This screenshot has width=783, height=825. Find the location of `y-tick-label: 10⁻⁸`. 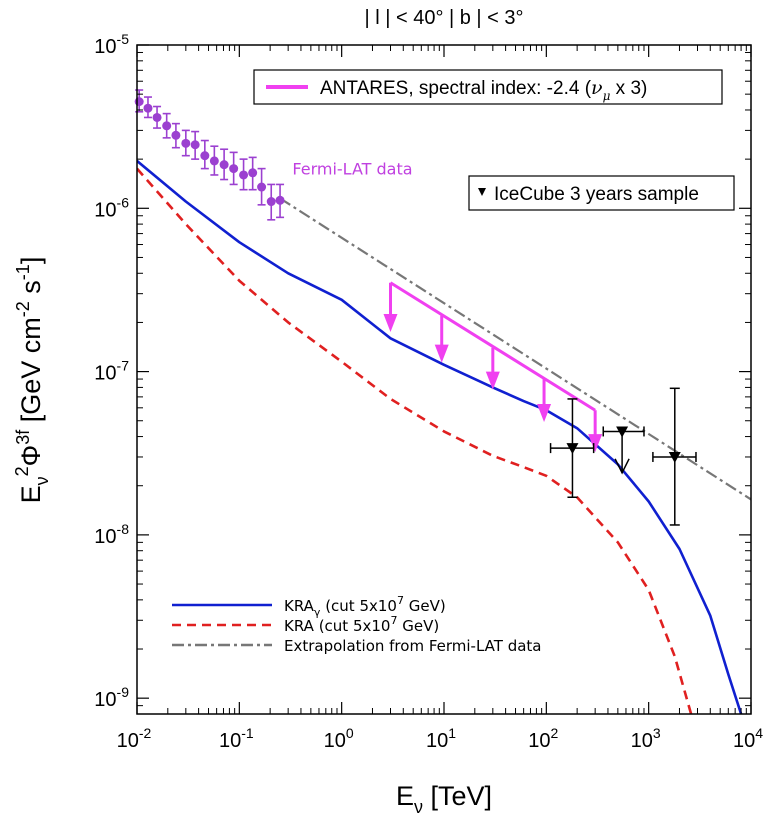

y-tick-label: 10⁻⁸ is located at coordinates (111, 534).